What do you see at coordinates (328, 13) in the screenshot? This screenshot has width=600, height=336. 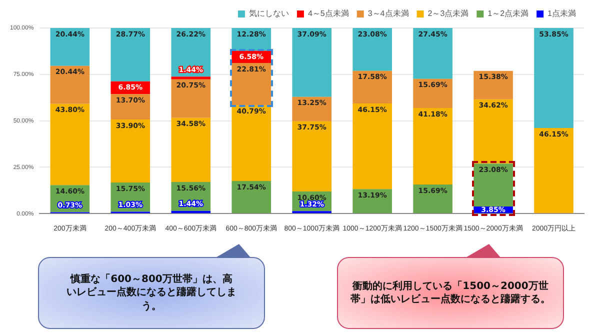 I see `legend-label: 4～5点未満` at bounding box center [328, 13].